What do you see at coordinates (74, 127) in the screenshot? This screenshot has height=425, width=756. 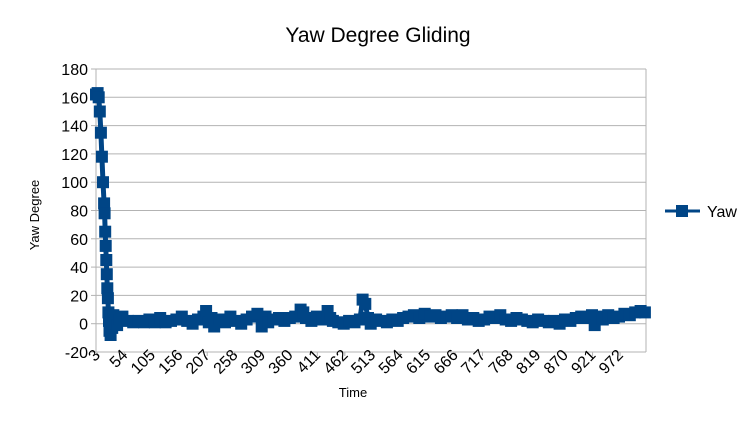 I see `y-tick-label: 140` at bounding box center [74, 127].